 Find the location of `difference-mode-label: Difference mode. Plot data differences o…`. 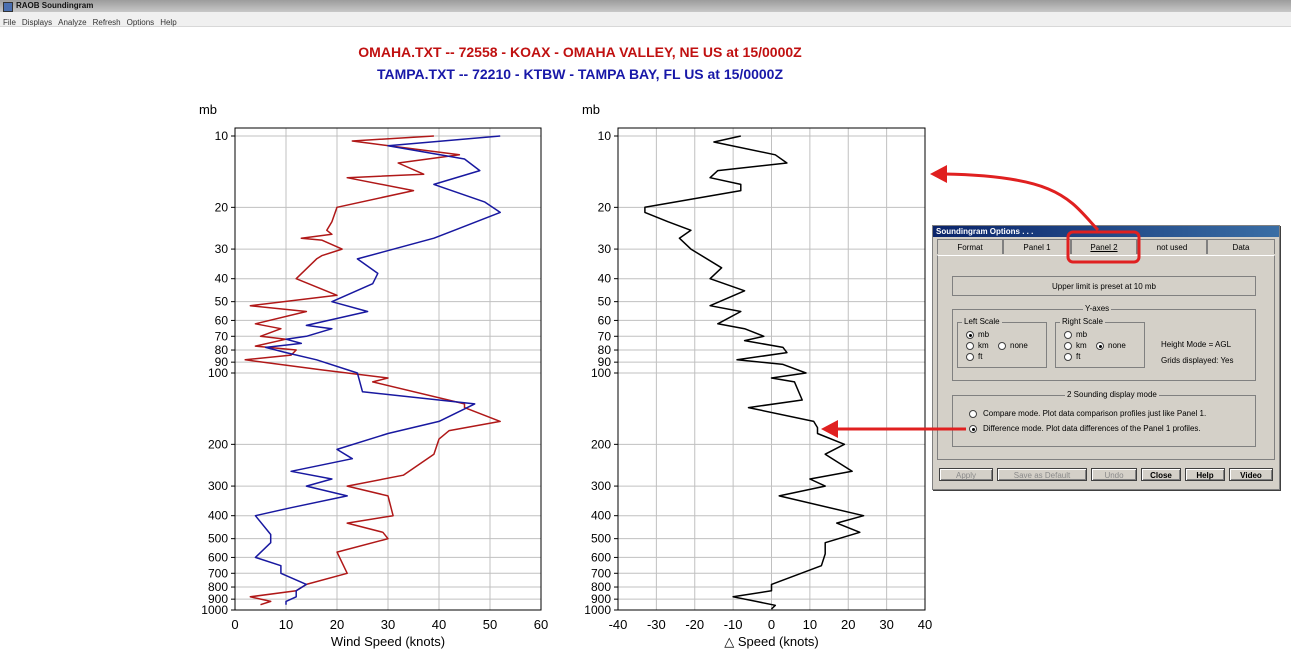

difference-mode-label: Difference mode. Plot data differences o… is located at coordinates (1092, 428).